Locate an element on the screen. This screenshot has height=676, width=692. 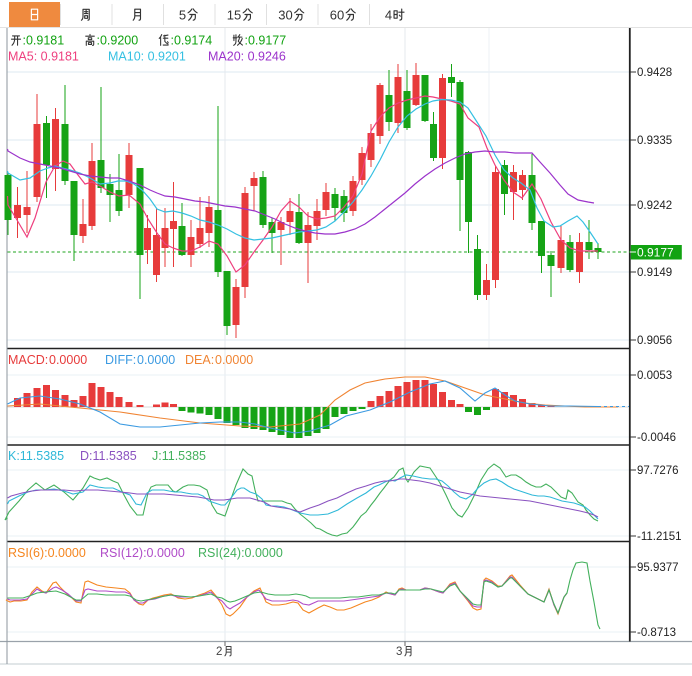
svg-text: RSI(6):0.0000 is located at coordinates (47, 553).